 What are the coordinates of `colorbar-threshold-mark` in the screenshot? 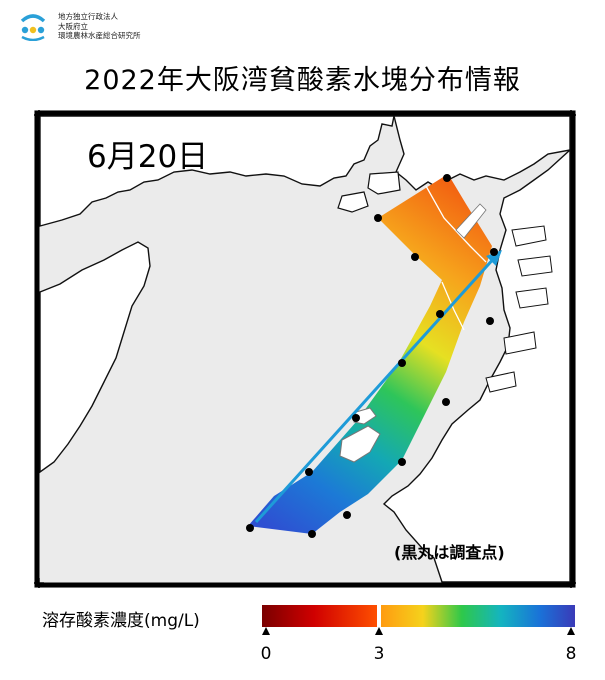 It's located at (379, 616).